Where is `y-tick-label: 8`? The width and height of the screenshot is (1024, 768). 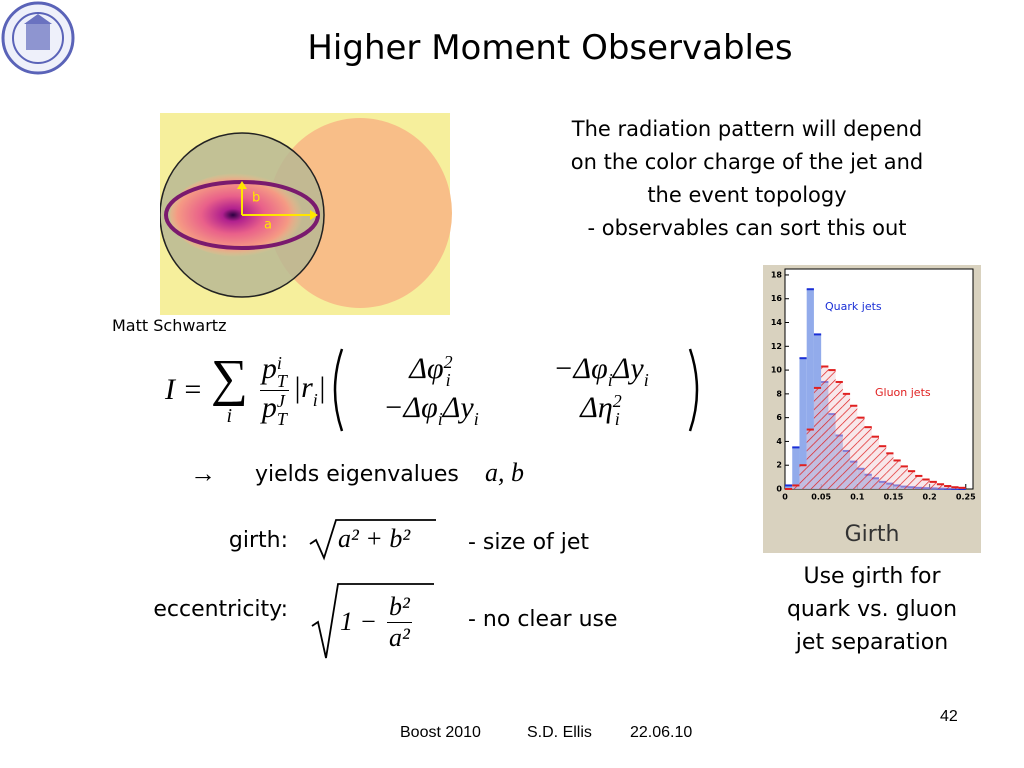
y-tick-label: 8 is located at coordinates (779, 393).